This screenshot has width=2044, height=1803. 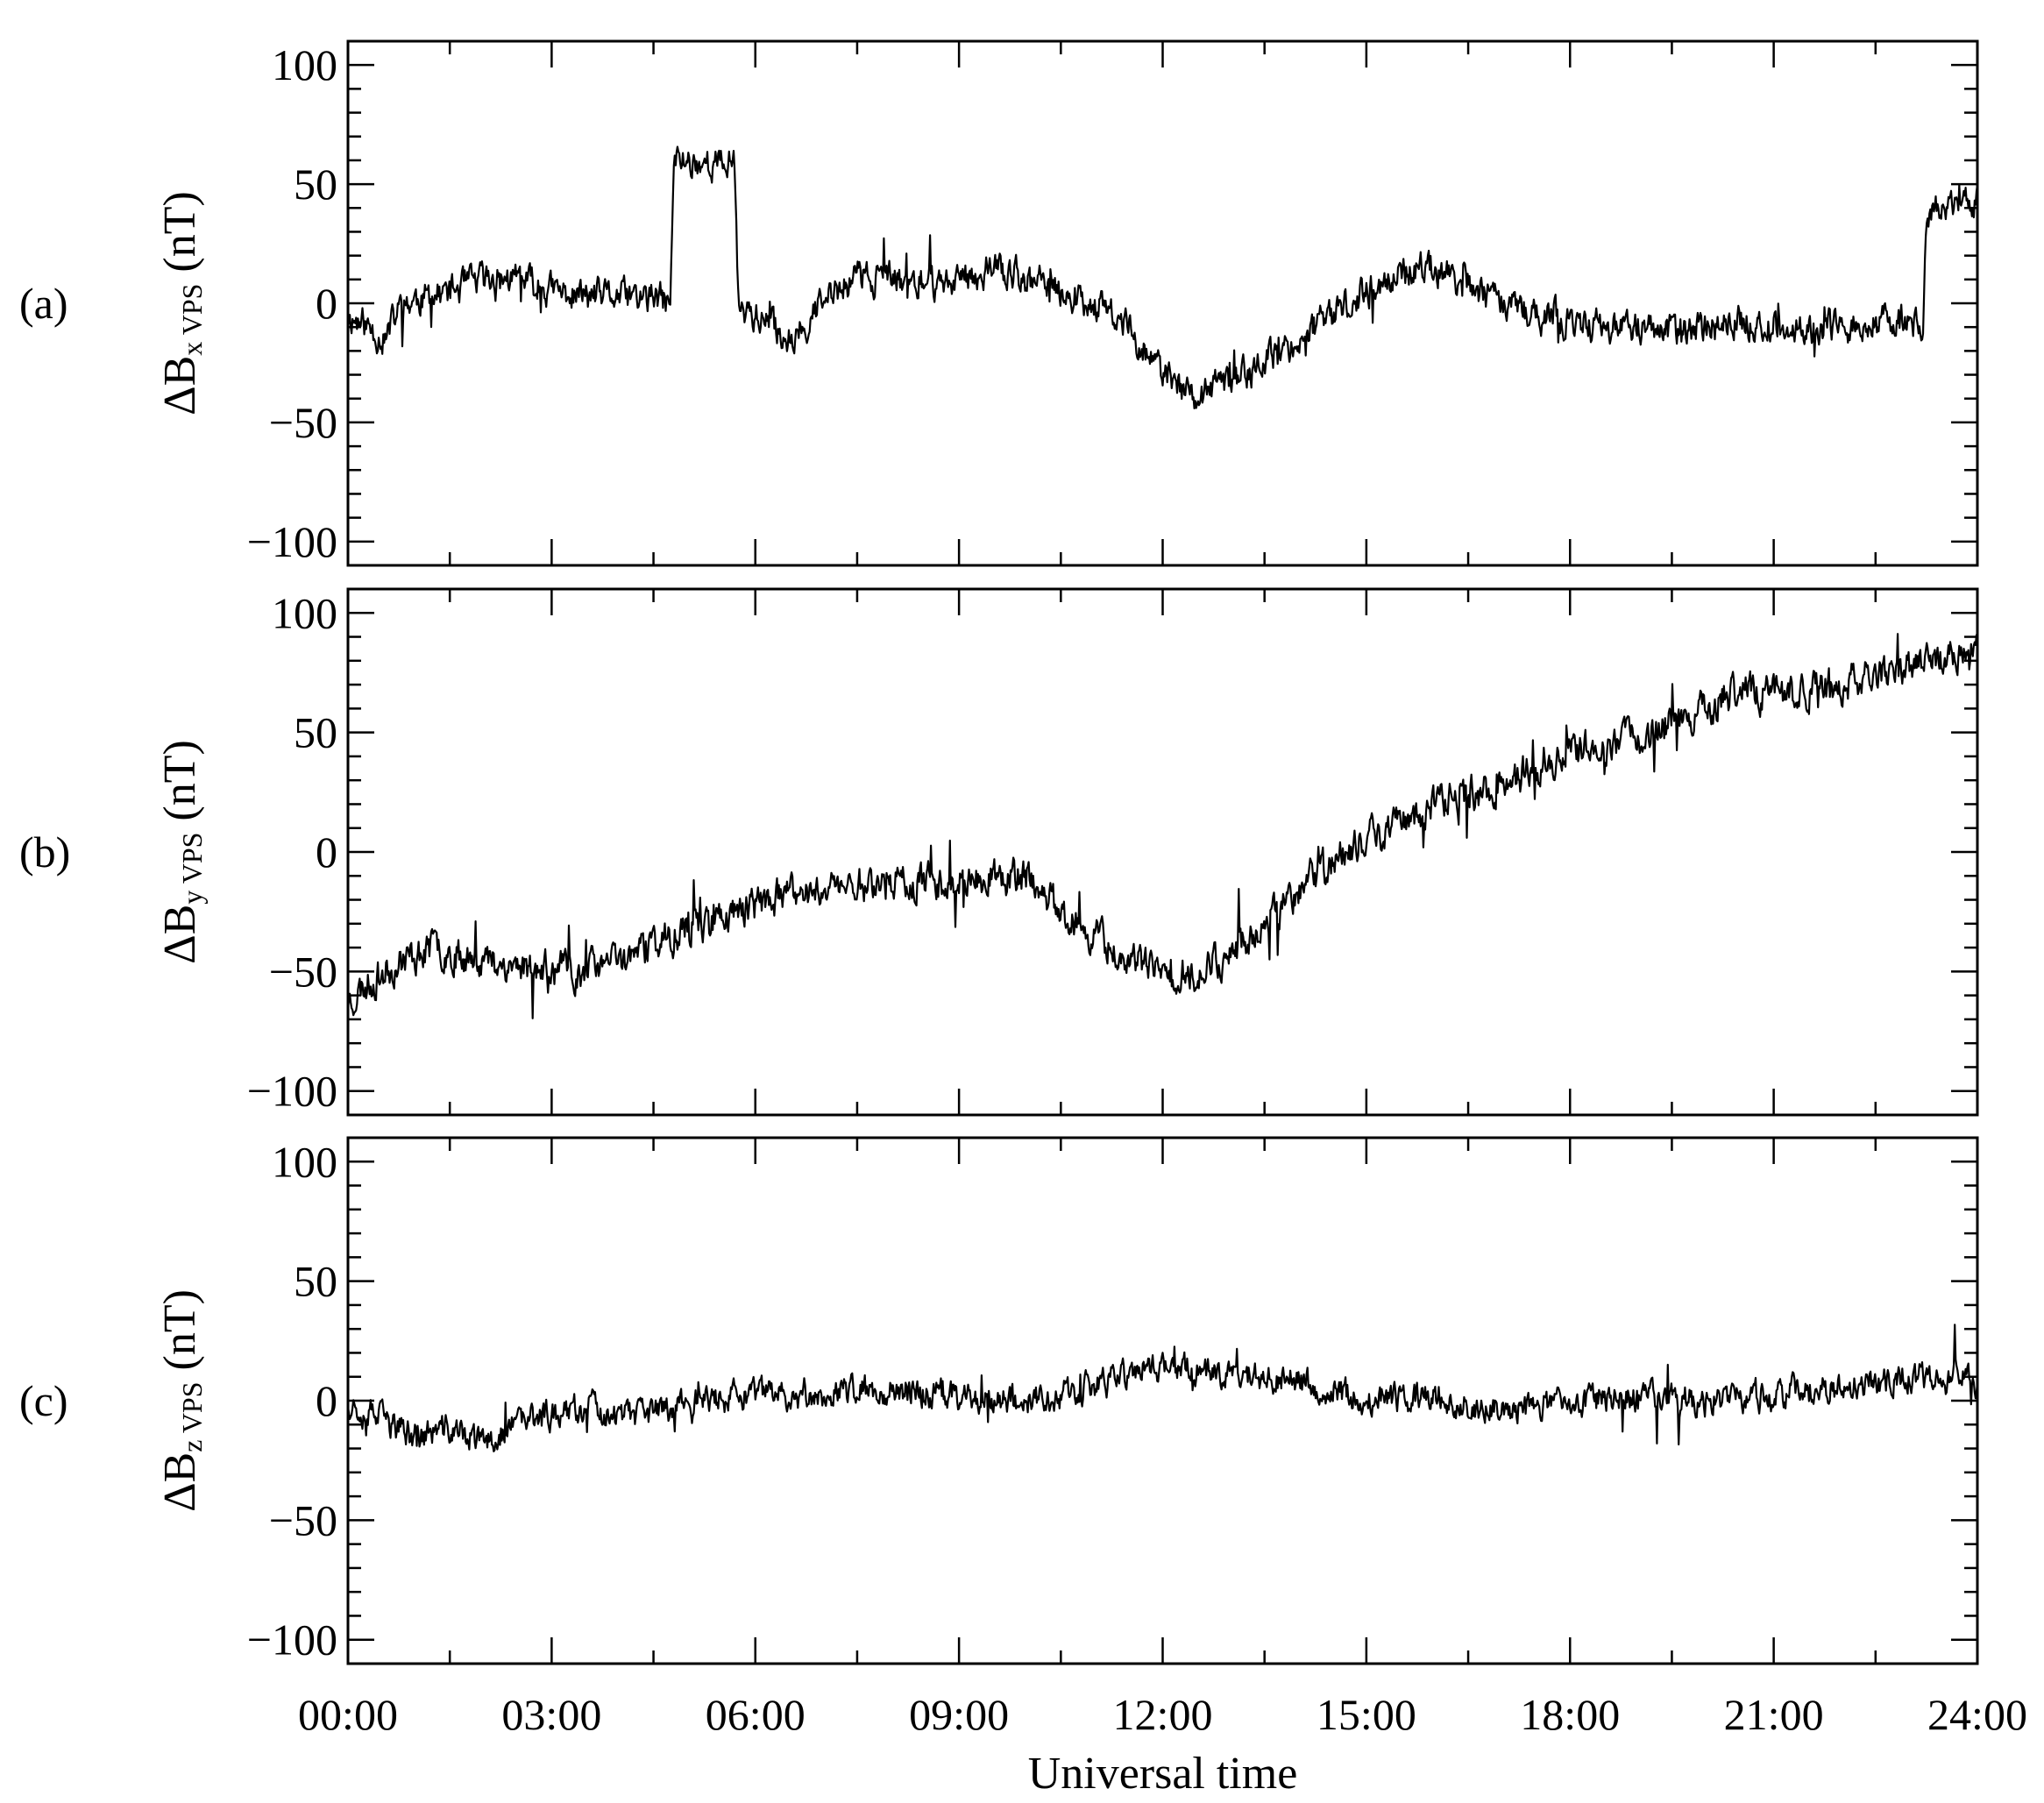 What do you see at coordinates (1977, 1714) in the screenshot?
I see `x-tick-label: 24:00` at bounding box center [1977, 1714].